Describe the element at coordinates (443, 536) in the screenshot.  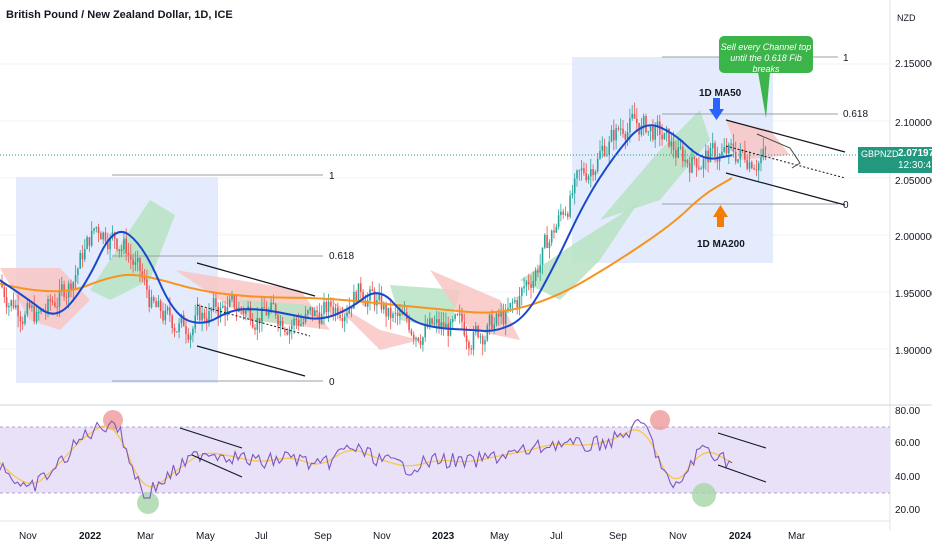
I see `x-tick-2023: 2023` at that location.